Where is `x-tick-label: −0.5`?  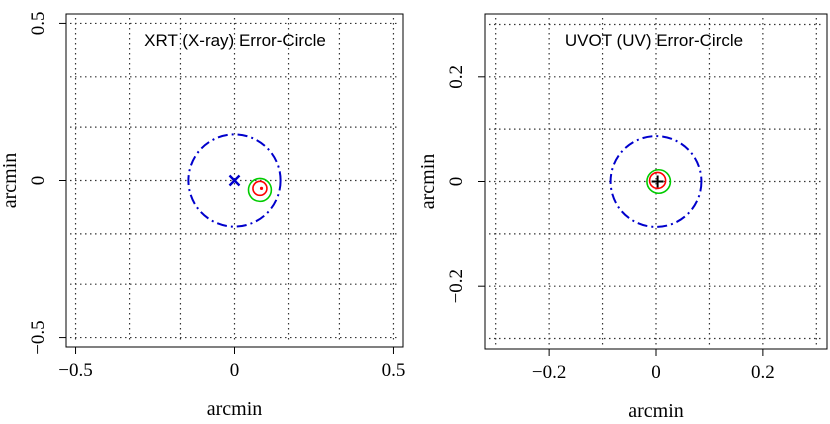
x-tick-label: −0.5 is located at coordinates (75, 370).